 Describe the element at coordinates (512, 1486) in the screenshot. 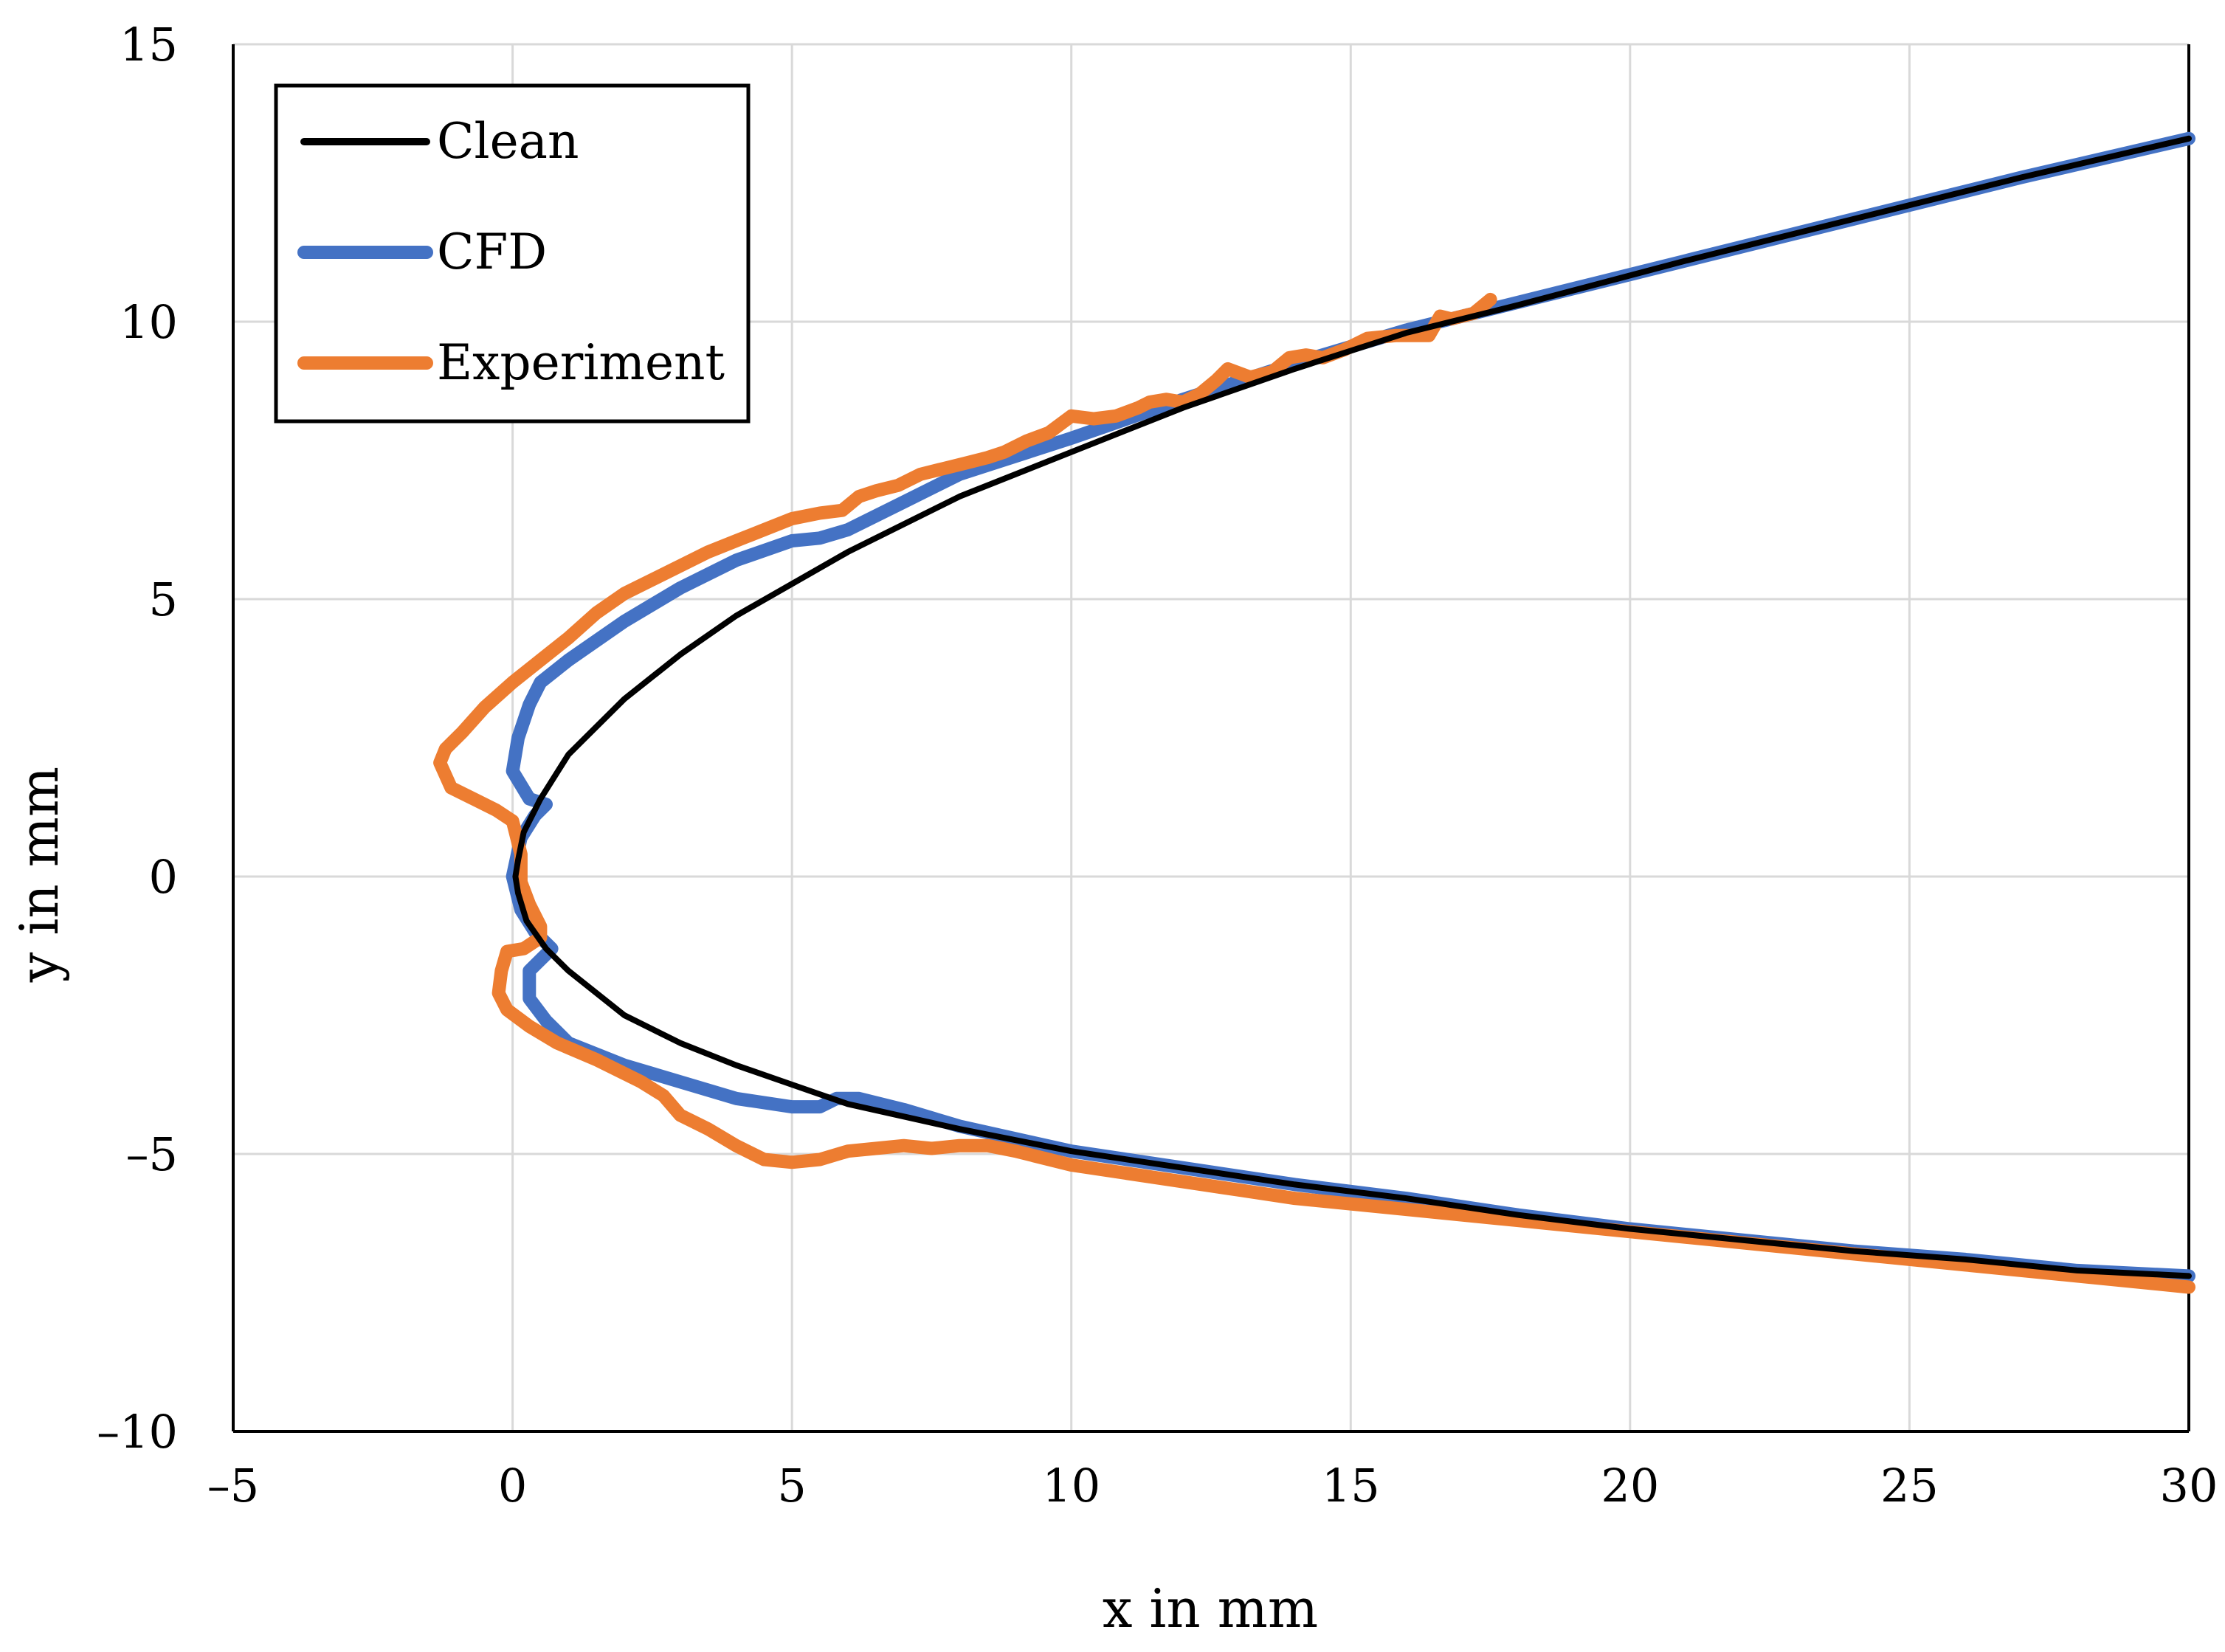

I see `x-tick-label: 0` at that location.